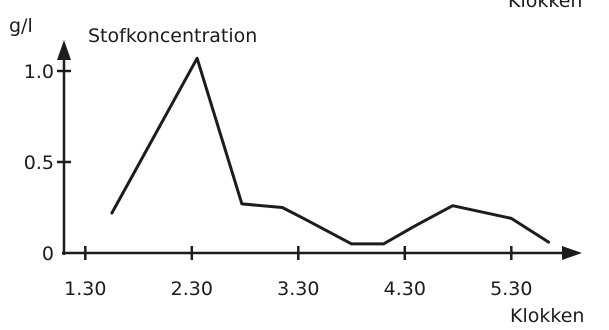 The image size is (609, 330). Describe the element at coordinates (405, 289) in the screenshot. I see `x-tick-label: 4.30` at that location.